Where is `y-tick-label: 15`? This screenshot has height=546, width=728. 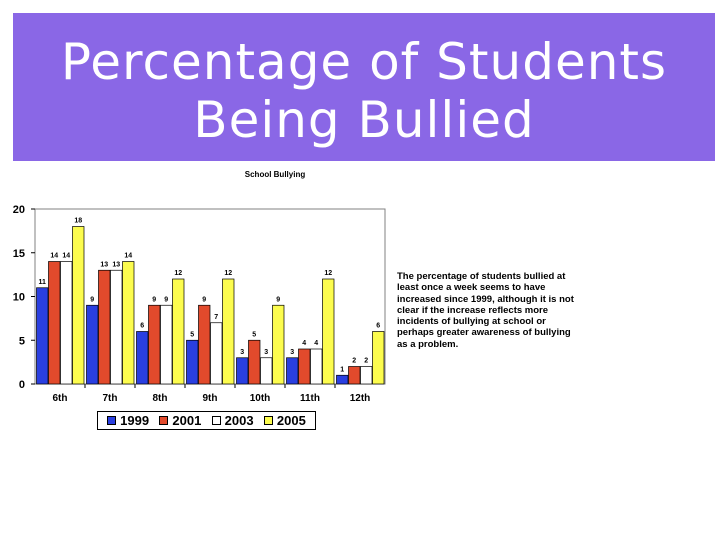
y-tick-label: 15 is located at coordinates (19, 254).